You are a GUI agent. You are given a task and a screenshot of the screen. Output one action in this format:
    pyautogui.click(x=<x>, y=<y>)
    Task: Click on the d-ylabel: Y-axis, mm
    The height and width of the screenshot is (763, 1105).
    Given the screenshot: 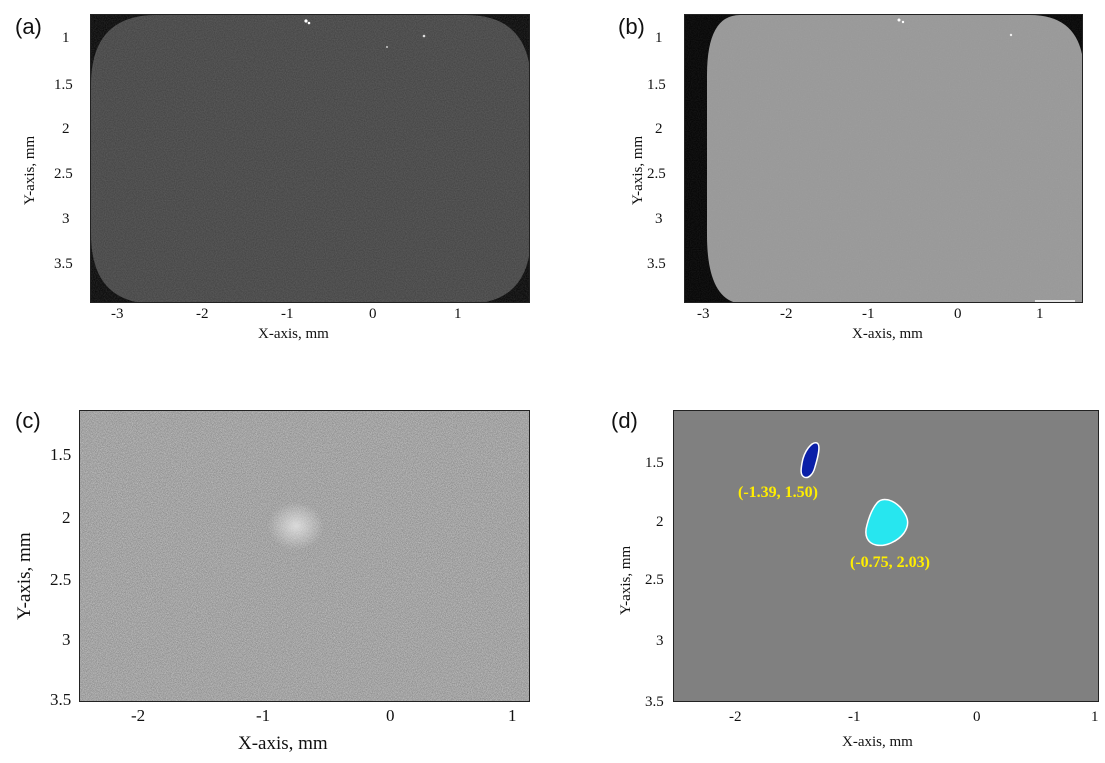 What is the action you would take?
    pyautogui.click(x=626, y=580)
    